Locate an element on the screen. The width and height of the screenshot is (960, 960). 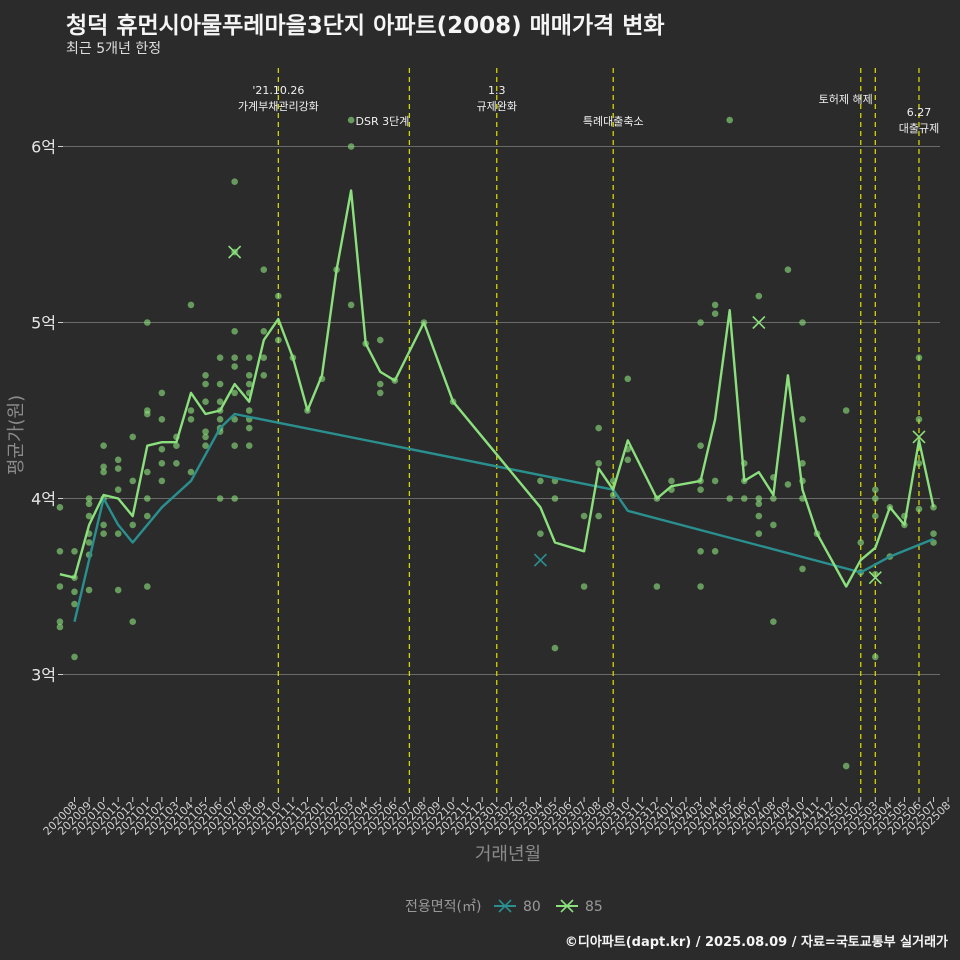
legend-title: 전용면적(㎡) is located at coordinates (443, 907).